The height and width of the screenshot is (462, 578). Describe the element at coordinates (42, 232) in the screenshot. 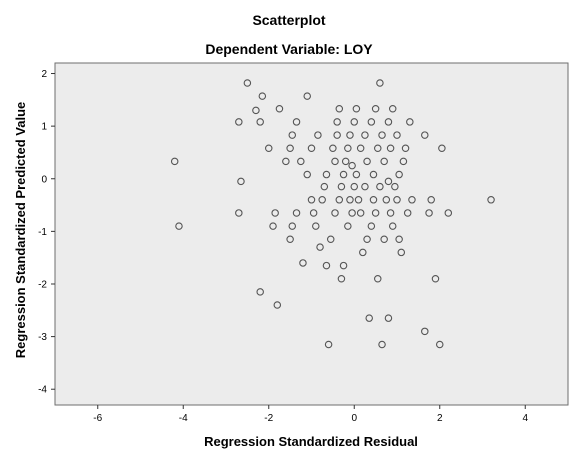

I see `y-tick-label: -1` at that location.